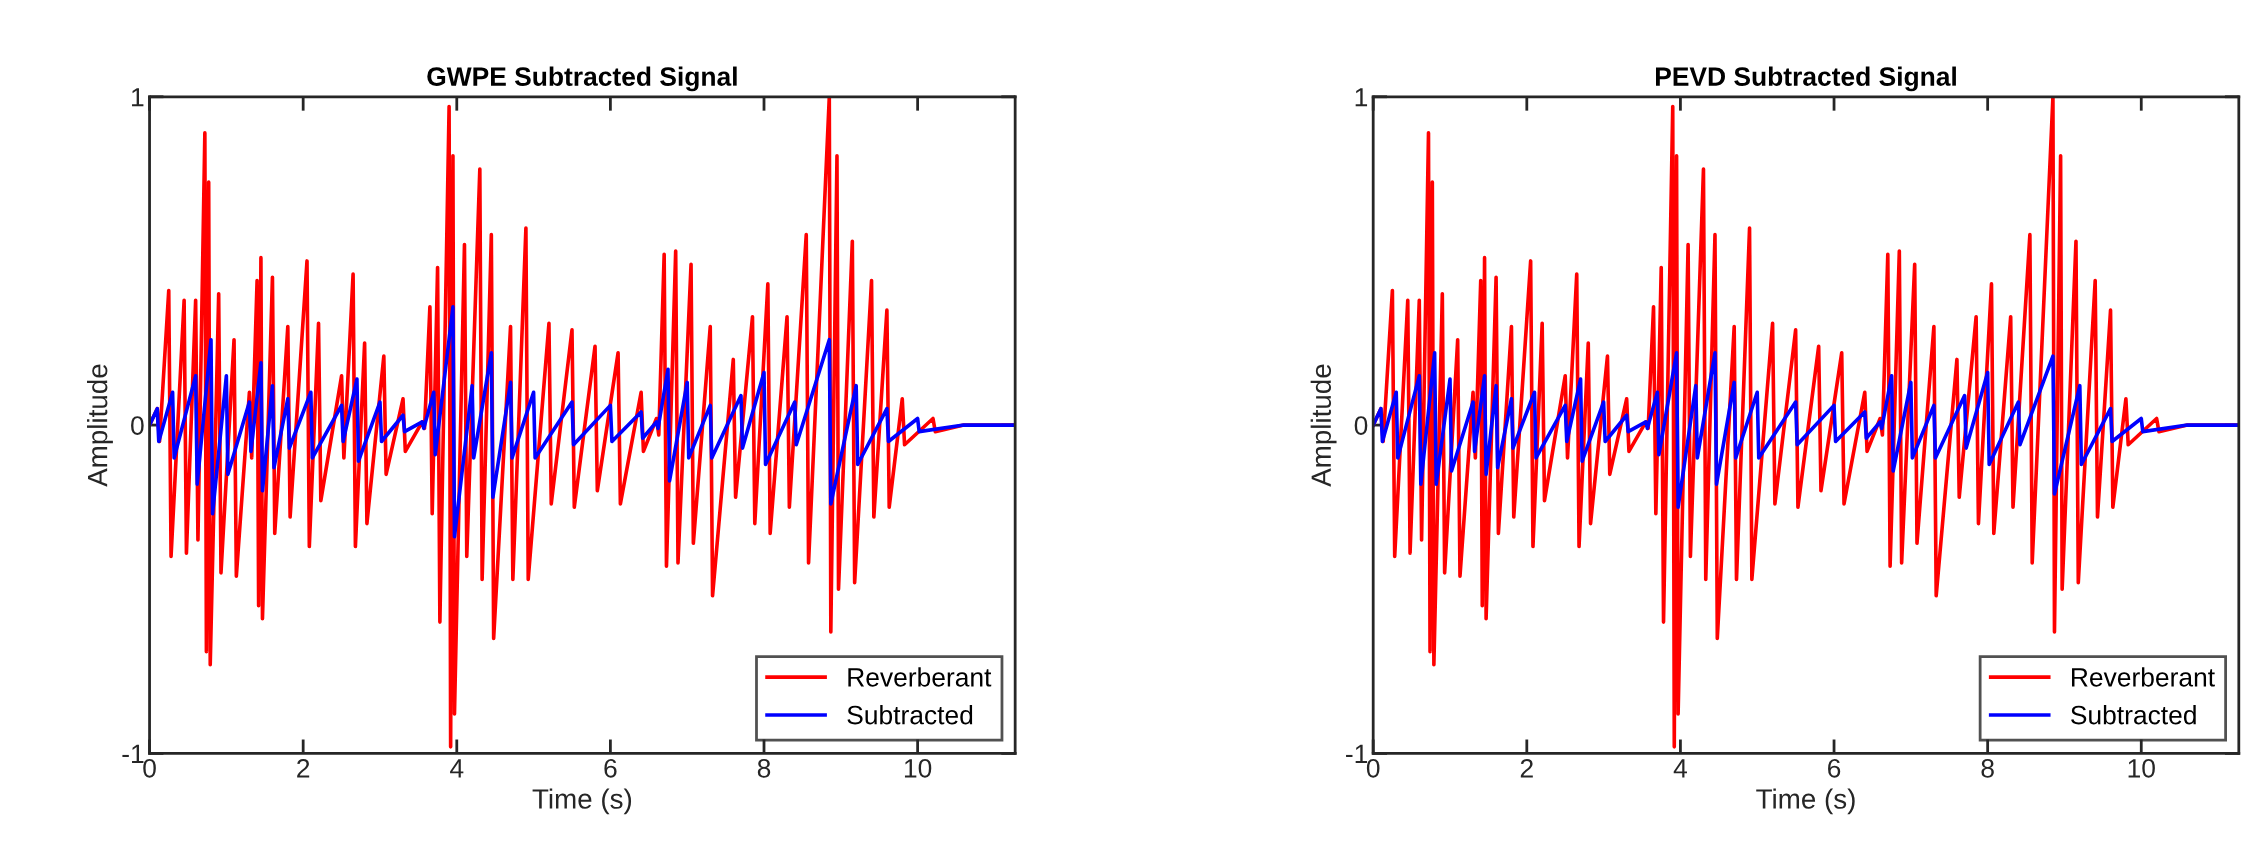 This screenshot has width=2266, height=864. What do you see at coordinates (582, 79) in the screenshot?
I see `chart-title: GWPE Subtracted Signal` at bounding box center [582, 79].